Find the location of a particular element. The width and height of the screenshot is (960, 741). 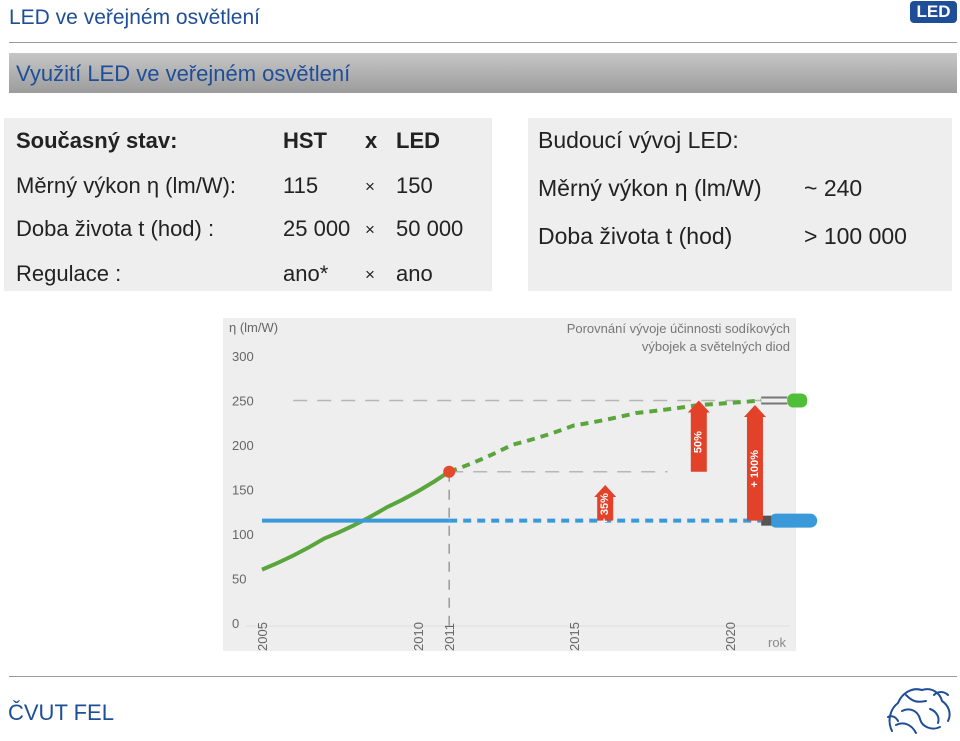

future-row-label: Doba života t (hod) is located at coordinates (635, 236).